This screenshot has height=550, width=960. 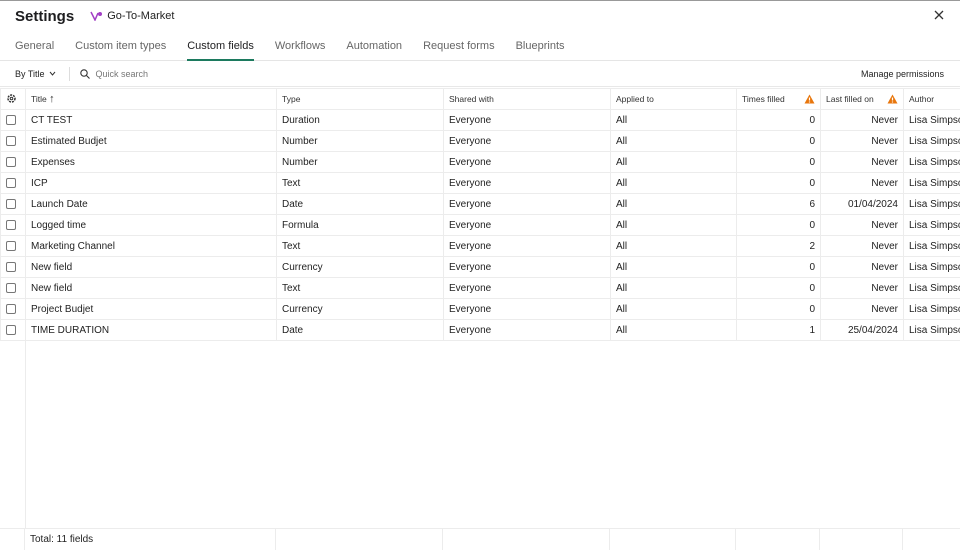 What do you see at coordinates (220, 45) in the screenshot?
I see `tab-custom-fields: Custom fields` at bounding box center [220, 45].